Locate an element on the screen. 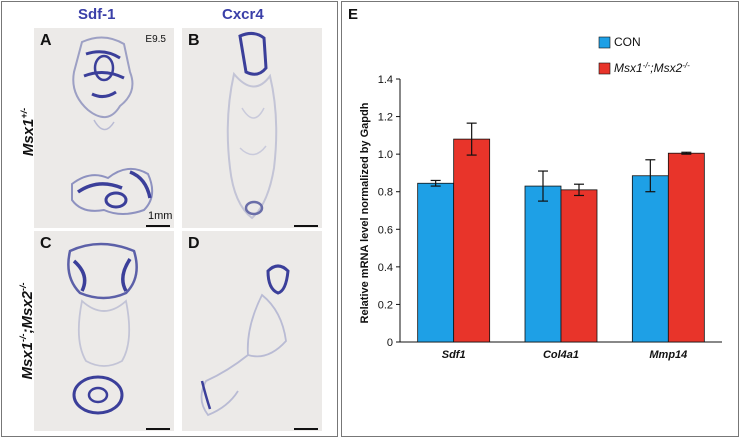 The width and height of the screenshot is (740, 440). x-category-label: Col4a1 is located at coordinates (561, 355).